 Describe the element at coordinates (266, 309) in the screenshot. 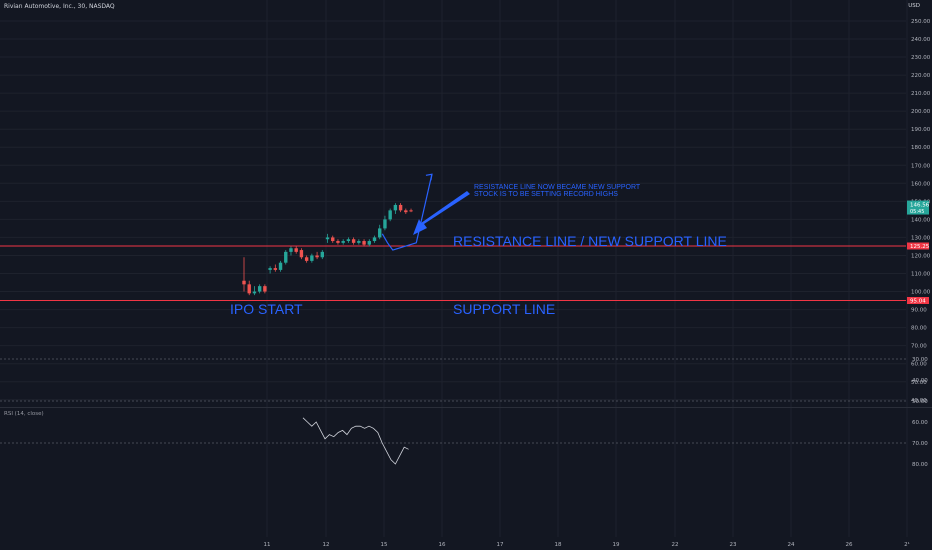

I see `ipo-start-label: IPO START` at that location.